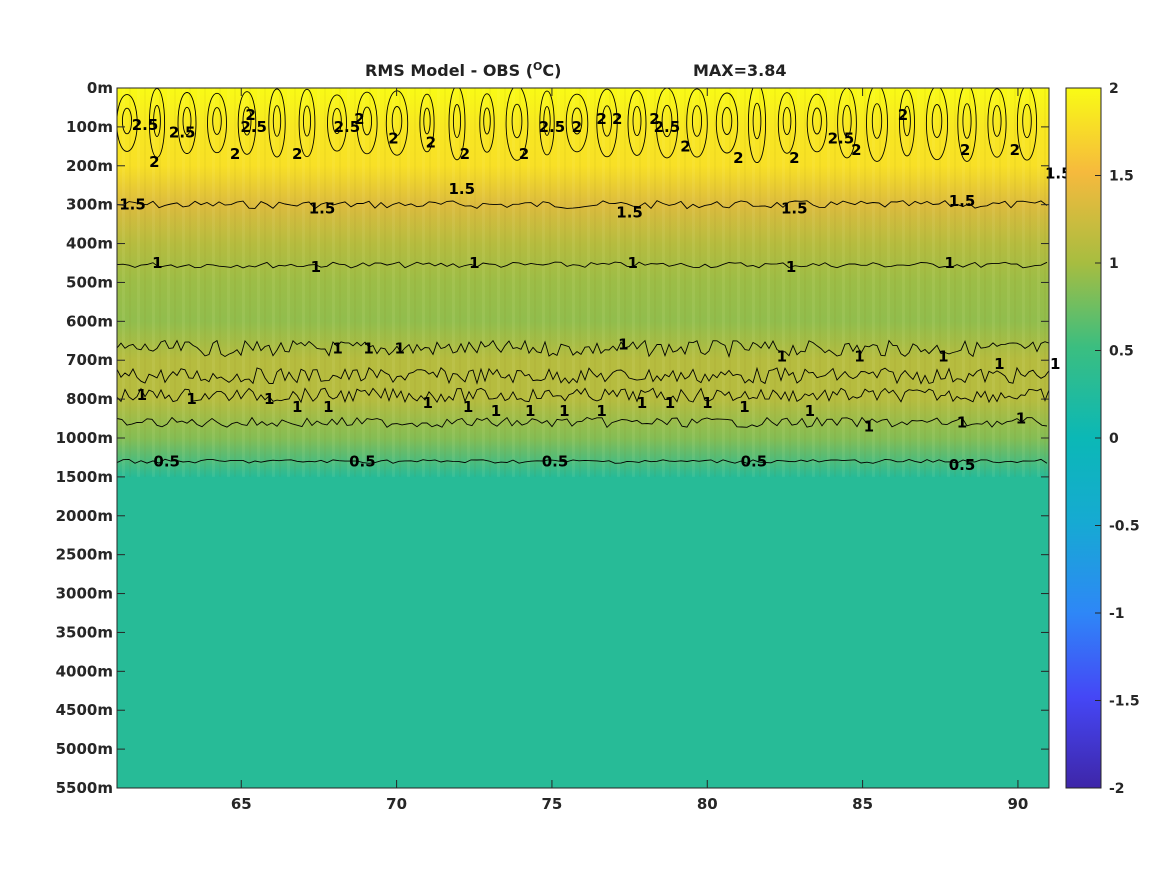  Describe the element at coordinates (84, 477) in the screenshot. I see `y-tick-label: 1500m` at that location.